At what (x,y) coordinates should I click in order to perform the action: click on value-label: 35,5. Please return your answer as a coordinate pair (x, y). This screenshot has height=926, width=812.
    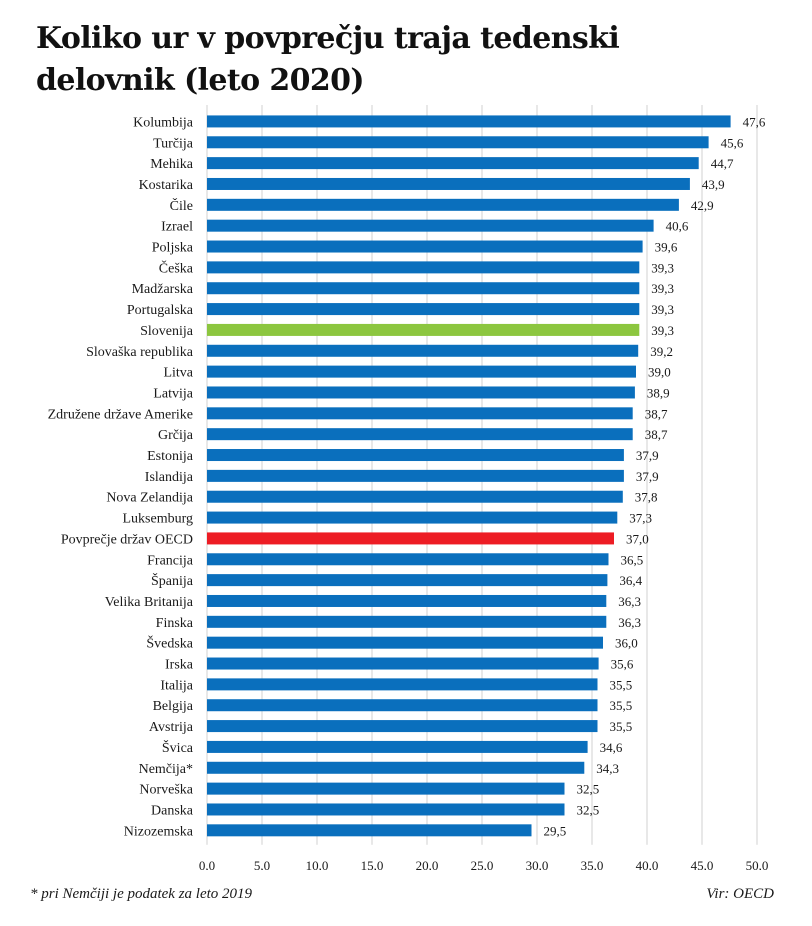
    Looking at the image, I should click on (621, 726).